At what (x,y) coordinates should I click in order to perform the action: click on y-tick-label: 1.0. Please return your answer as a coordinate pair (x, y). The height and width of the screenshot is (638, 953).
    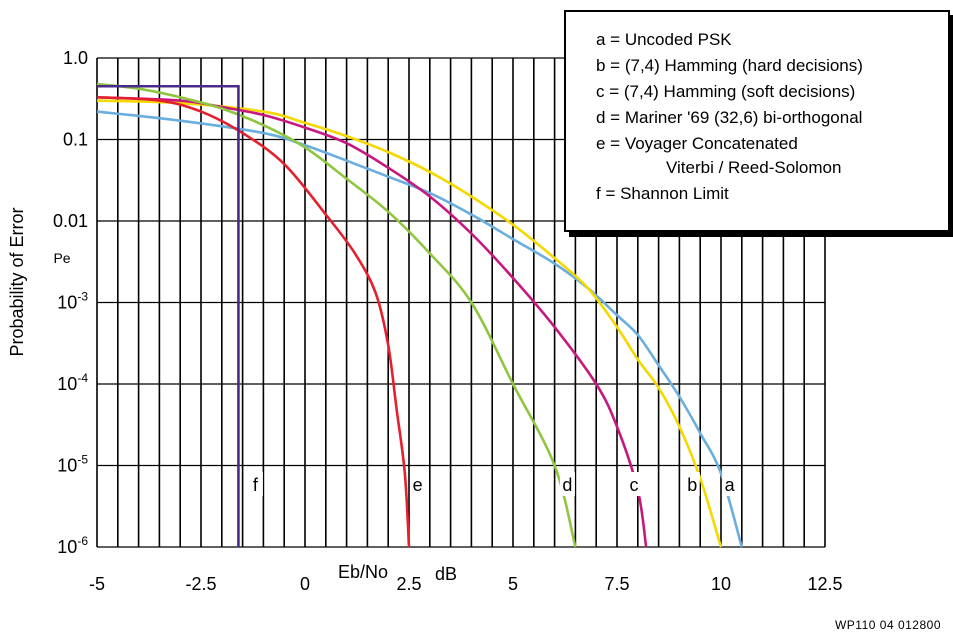
    Looking at the image, I should click on (75, 58).